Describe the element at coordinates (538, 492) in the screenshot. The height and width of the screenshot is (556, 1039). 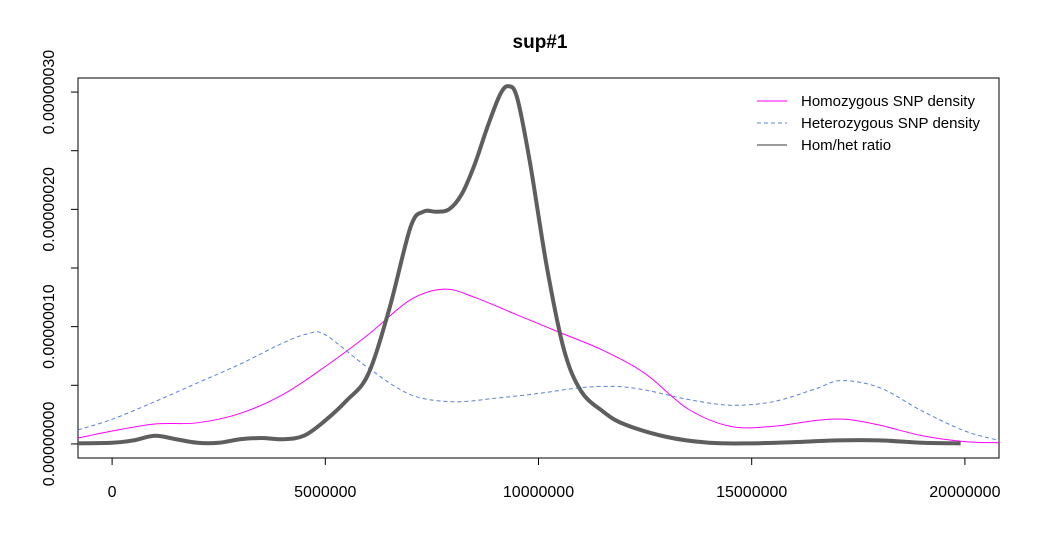
I see `x-tick-label: 10000000` at that location.